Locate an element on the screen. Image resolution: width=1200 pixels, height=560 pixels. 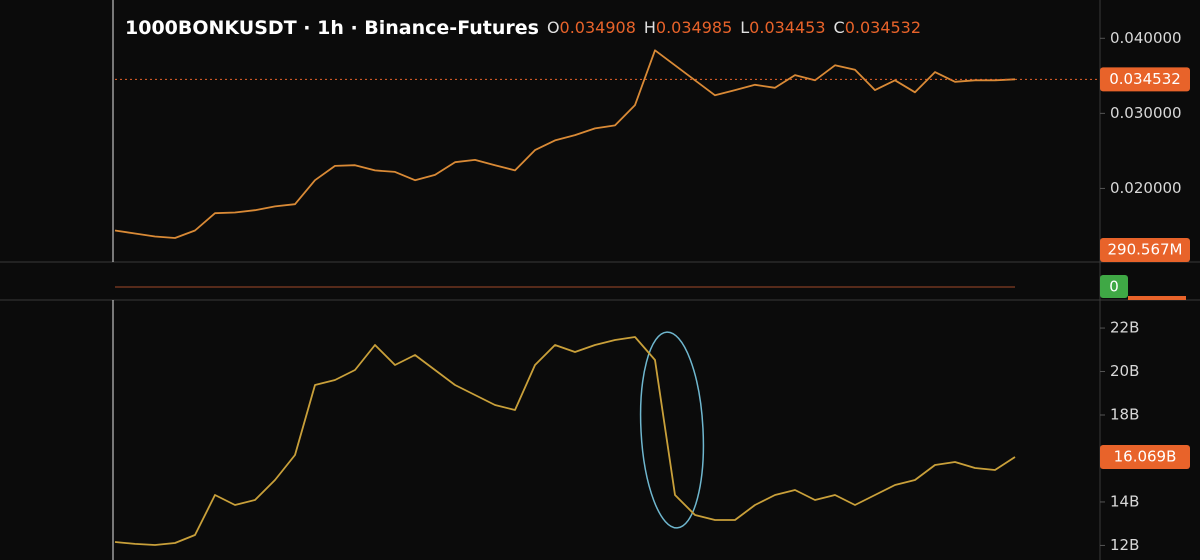
ohlc-key: O is located at coordinates (553, 27).